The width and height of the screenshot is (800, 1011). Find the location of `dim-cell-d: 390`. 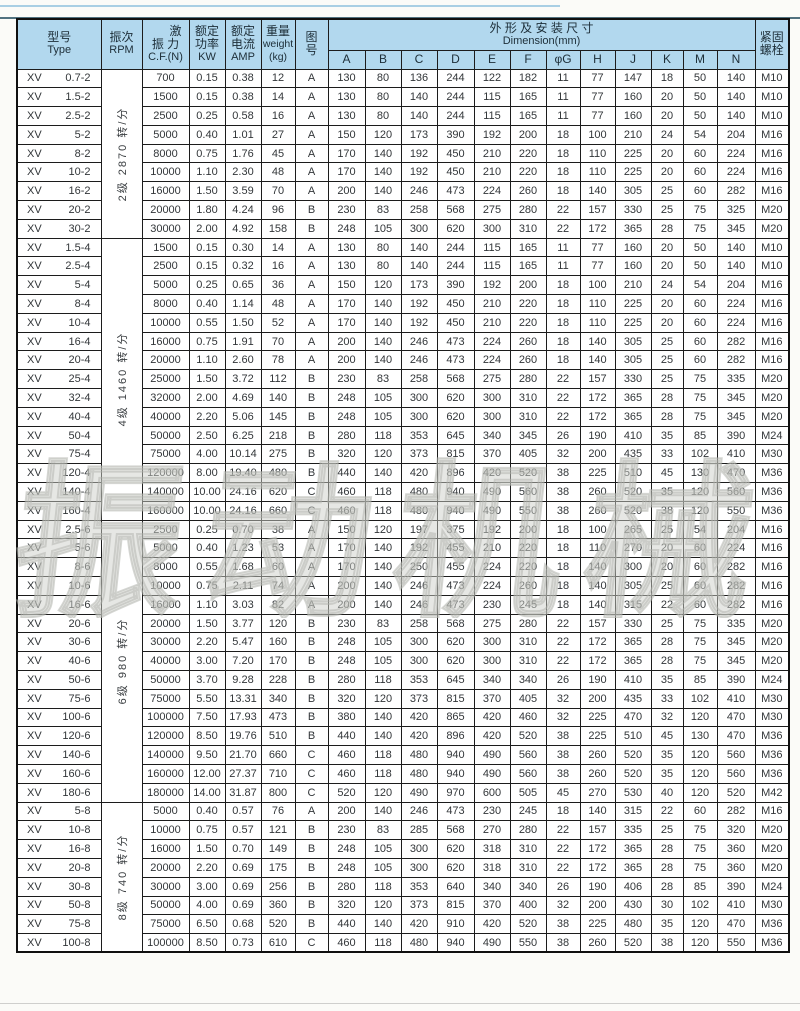

dim-cell-d: 390 is located at coordinates (455, 285).